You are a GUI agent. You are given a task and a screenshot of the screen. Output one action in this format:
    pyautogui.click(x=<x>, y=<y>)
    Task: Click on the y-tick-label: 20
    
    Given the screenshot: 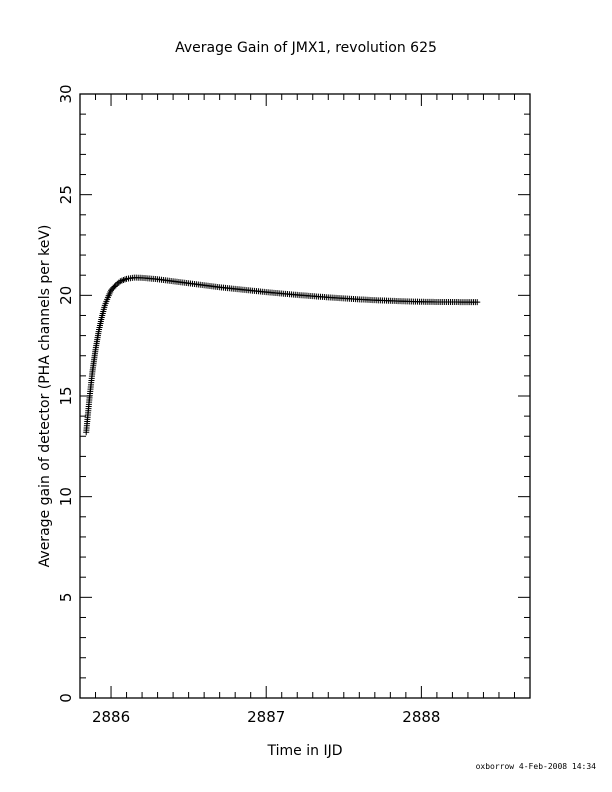 What is the action you would take?
    pyautogui.click(x=66, y=295)
    